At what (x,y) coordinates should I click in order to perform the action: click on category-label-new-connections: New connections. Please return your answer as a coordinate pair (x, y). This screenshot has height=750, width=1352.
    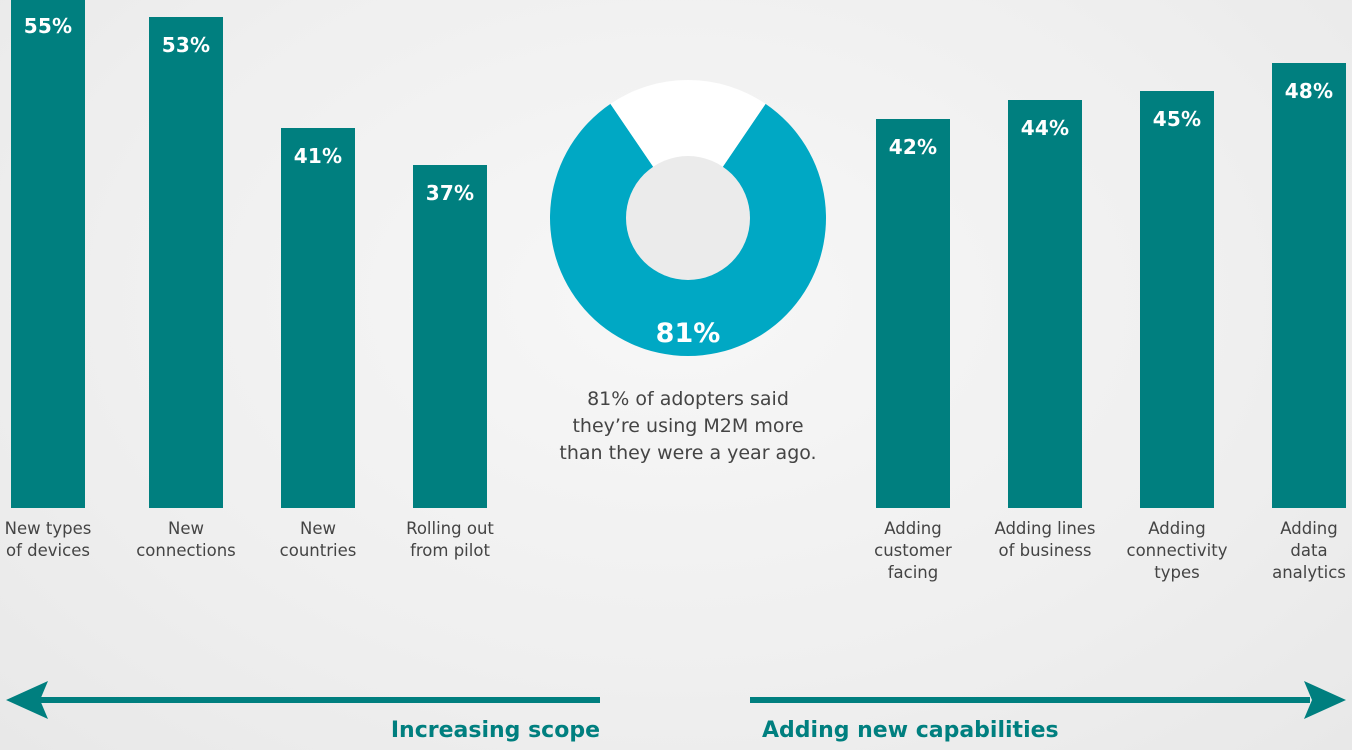
    Looking at the image, I should click on (186, 539).